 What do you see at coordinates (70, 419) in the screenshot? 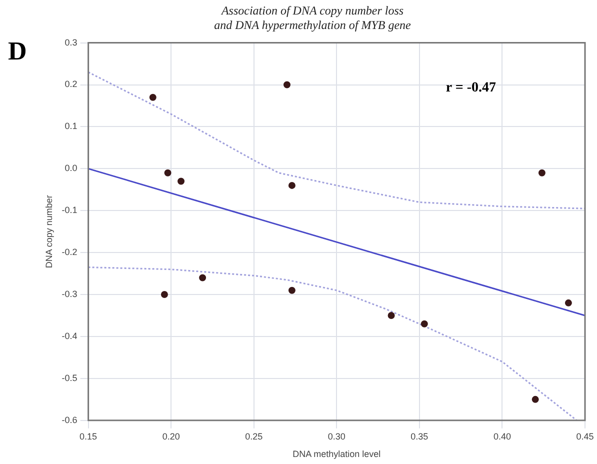
I see `y-tick-label: -0.6` at bounding box center [70, 419].